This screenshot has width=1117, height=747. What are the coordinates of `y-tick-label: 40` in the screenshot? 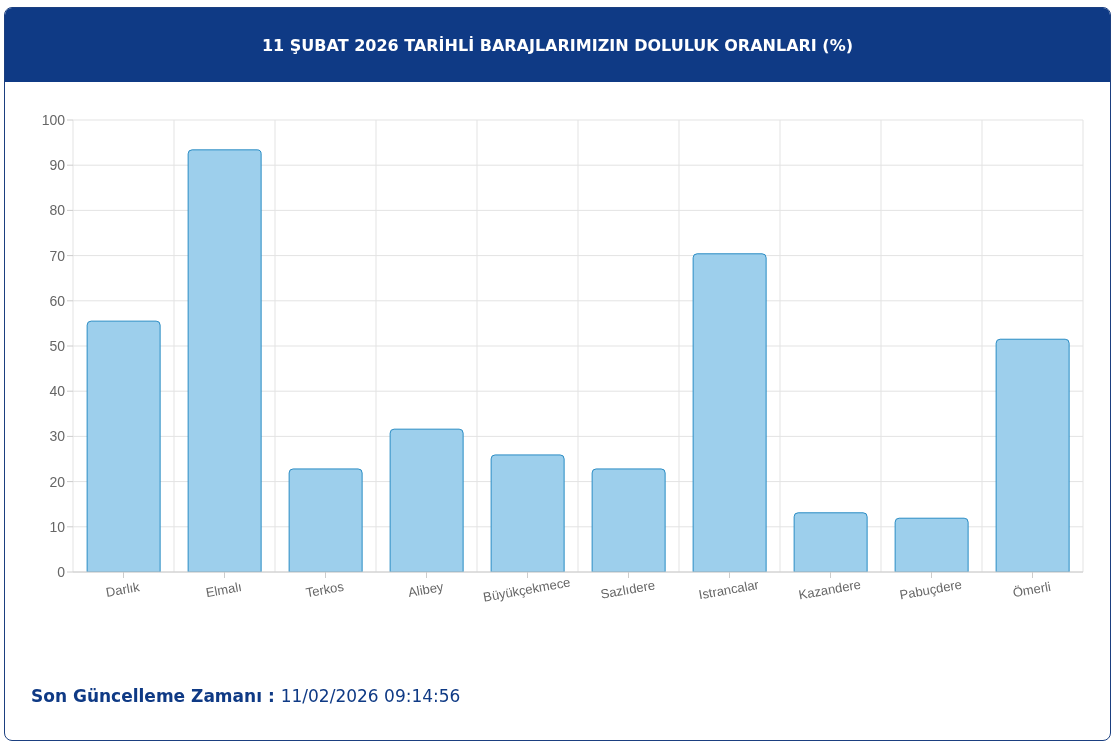 It's located at (57, 391).